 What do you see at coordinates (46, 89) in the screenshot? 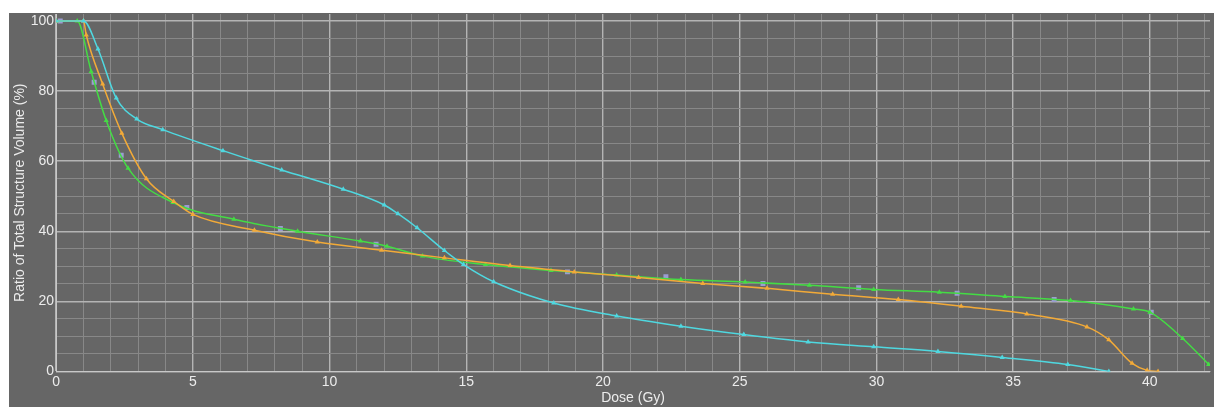
I see `y-tick-label: 80` at bounding box center [46, 89].